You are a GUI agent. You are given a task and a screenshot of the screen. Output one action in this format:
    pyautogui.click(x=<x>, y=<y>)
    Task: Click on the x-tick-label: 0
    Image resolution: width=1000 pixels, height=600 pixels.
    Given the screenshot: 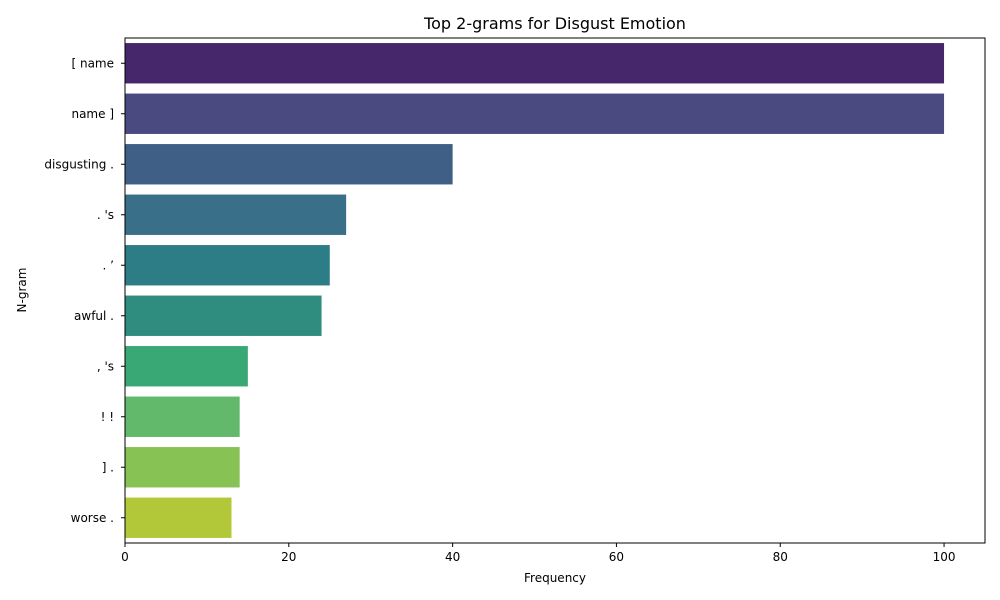 What is the action you would take?
    pyautogui.click(x=125, y=557)
    